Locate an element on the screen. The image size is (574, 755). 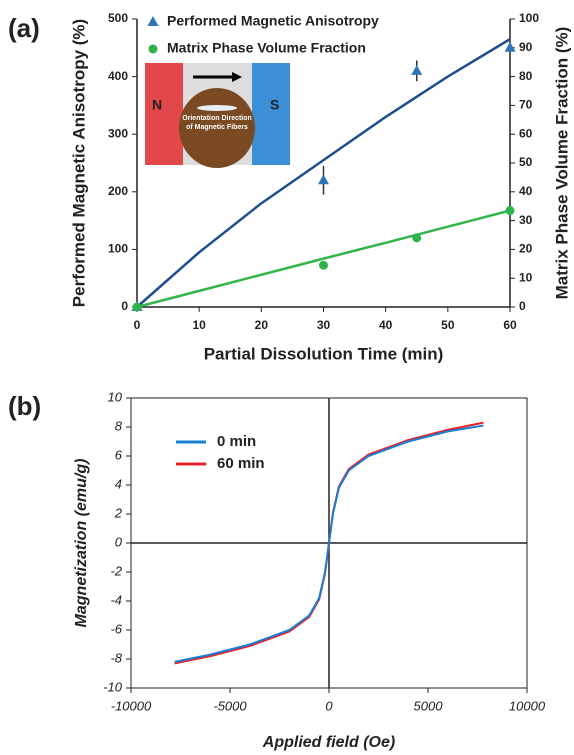
x-tick-label: 10 is located at coordinates (199, 325).